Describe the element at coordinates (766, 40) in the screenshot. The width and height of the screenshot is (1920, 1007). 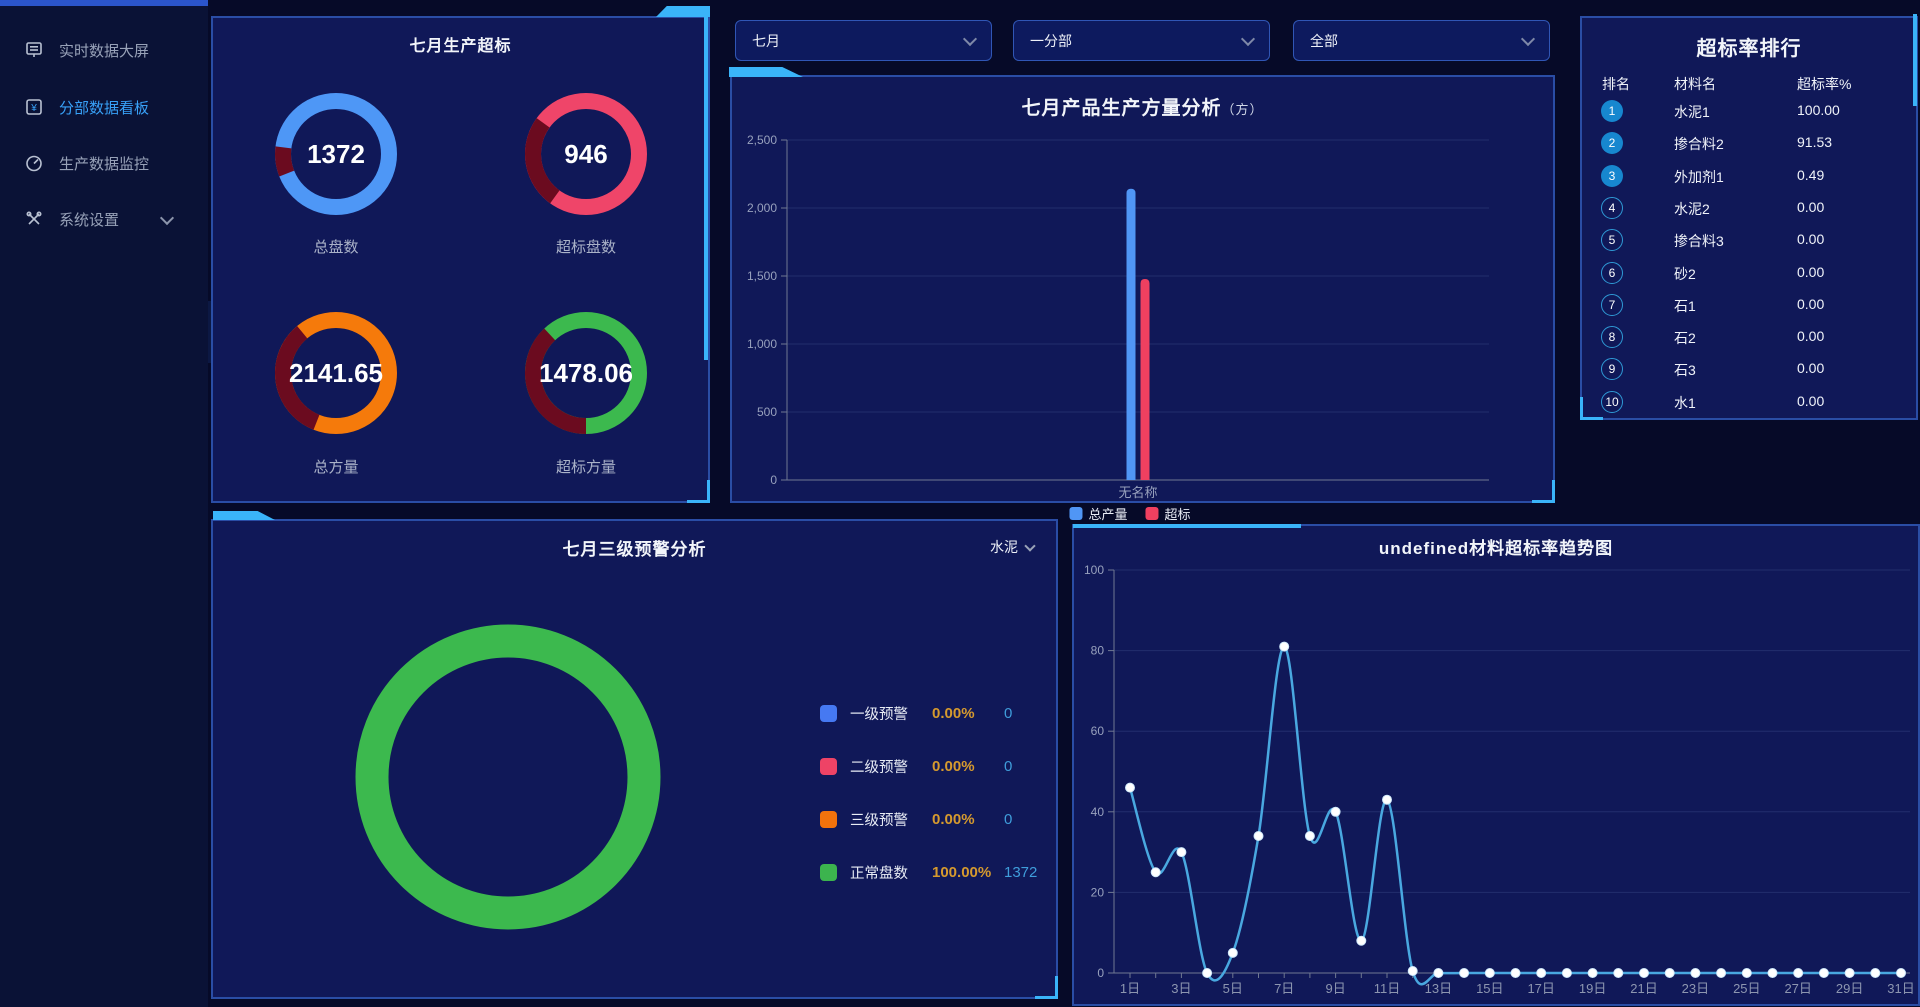
I see `month-select-value: 七月` at that location.